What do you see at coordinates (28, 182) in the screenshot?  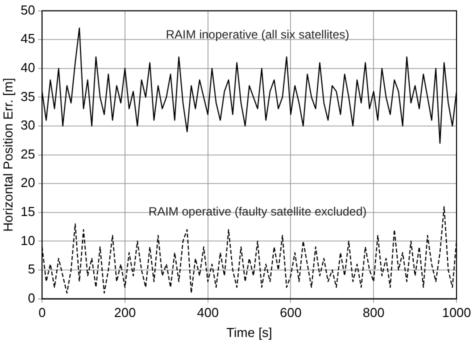 I see `y-tick-label: 20` at bounding box center [28, 182].